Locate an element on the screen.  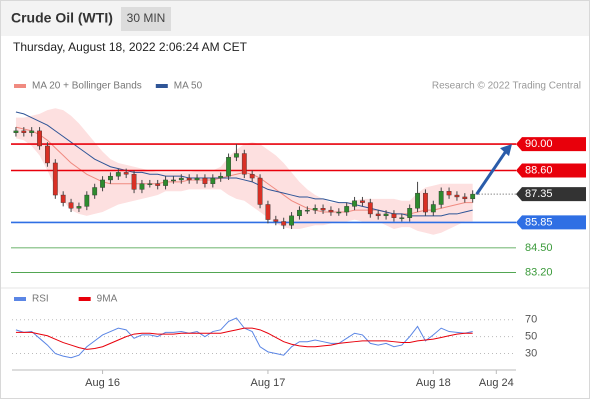
y-tick-label: 30 is located at coordinates (531, 353).